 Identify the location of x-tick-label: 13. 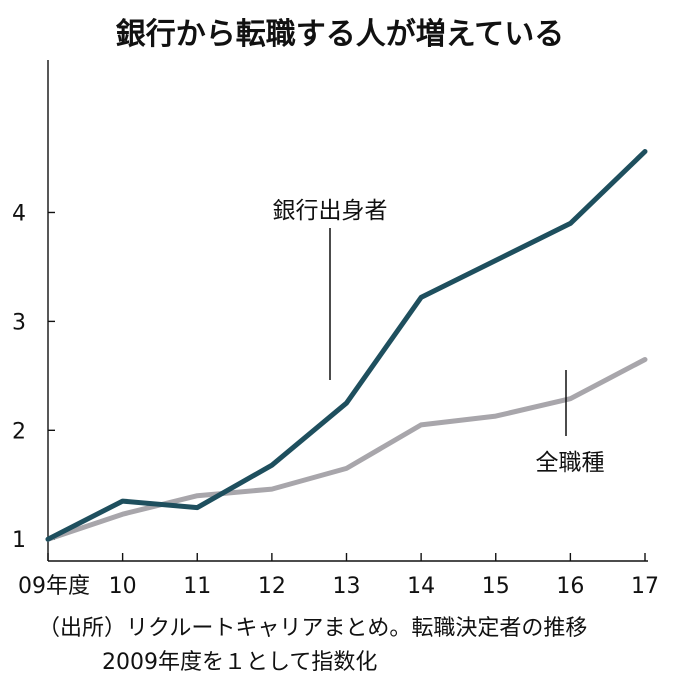
(347, 586).